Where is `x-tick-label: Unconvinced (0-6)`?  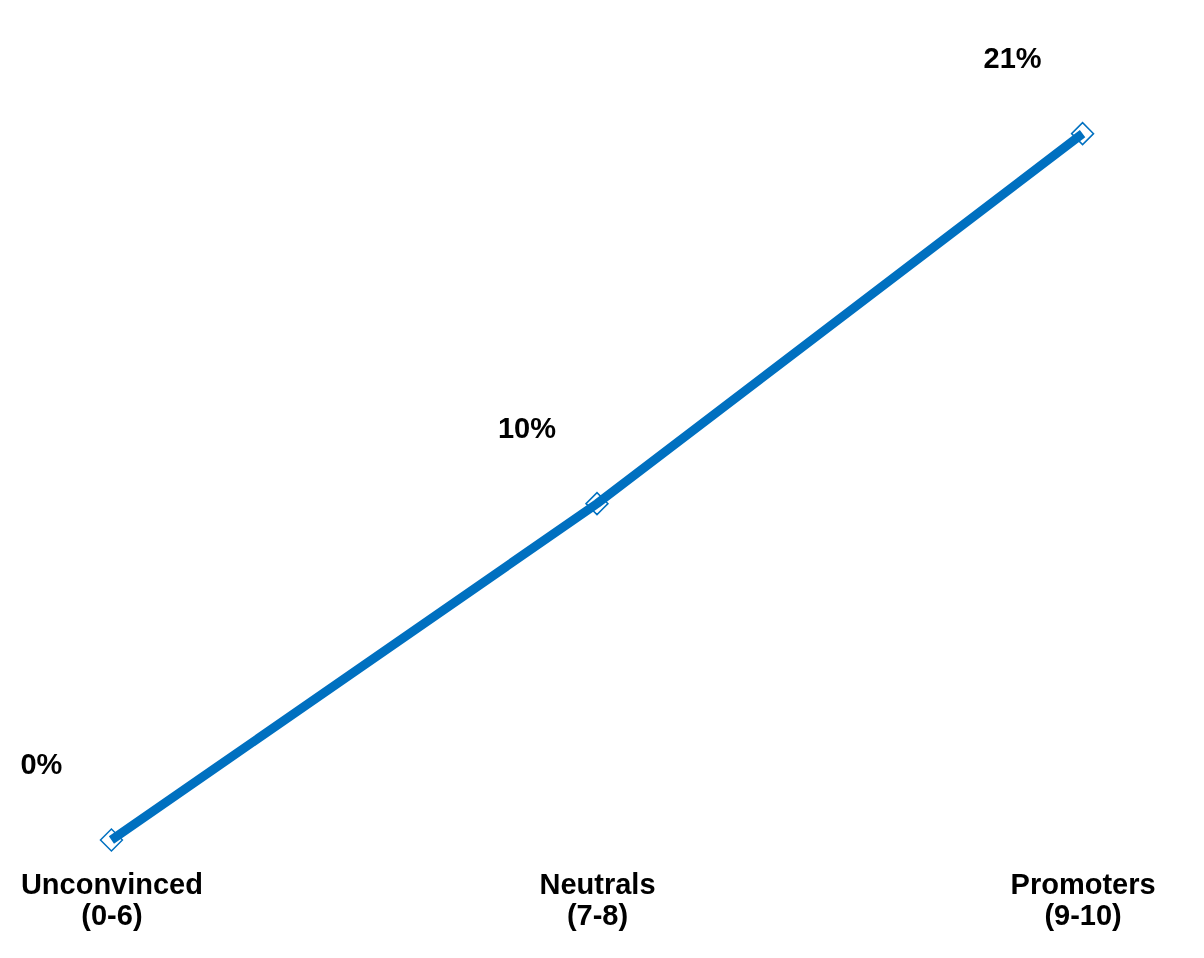 x-tick-label: Unconvinced (0-6) is located at coordinates (111, 899).